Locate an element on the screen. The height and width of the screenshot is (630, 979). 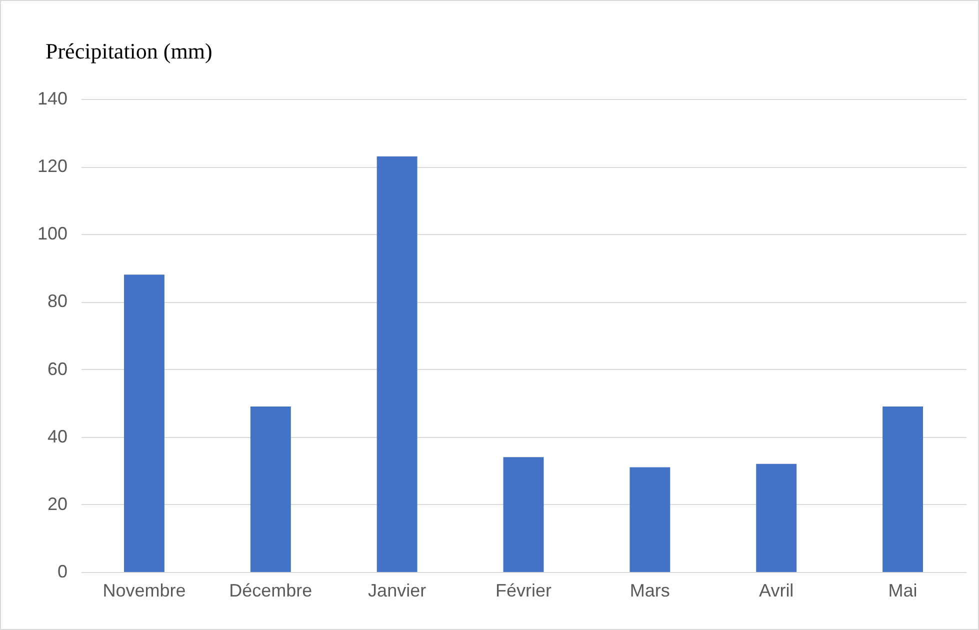
x-tick-label: Avril is located at coordinates (776, 590).